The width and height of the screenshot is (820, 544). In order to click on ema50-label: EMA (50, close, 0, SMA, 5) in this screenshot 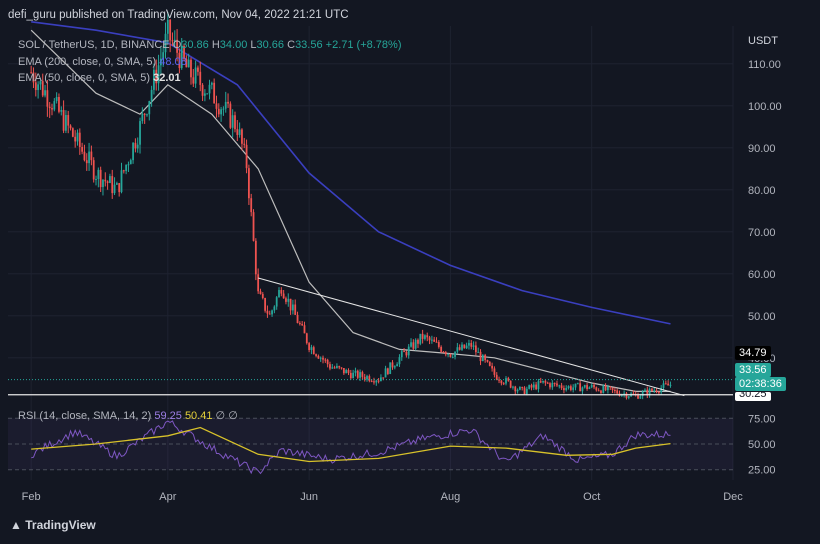, I will do `click(84, 78)`.